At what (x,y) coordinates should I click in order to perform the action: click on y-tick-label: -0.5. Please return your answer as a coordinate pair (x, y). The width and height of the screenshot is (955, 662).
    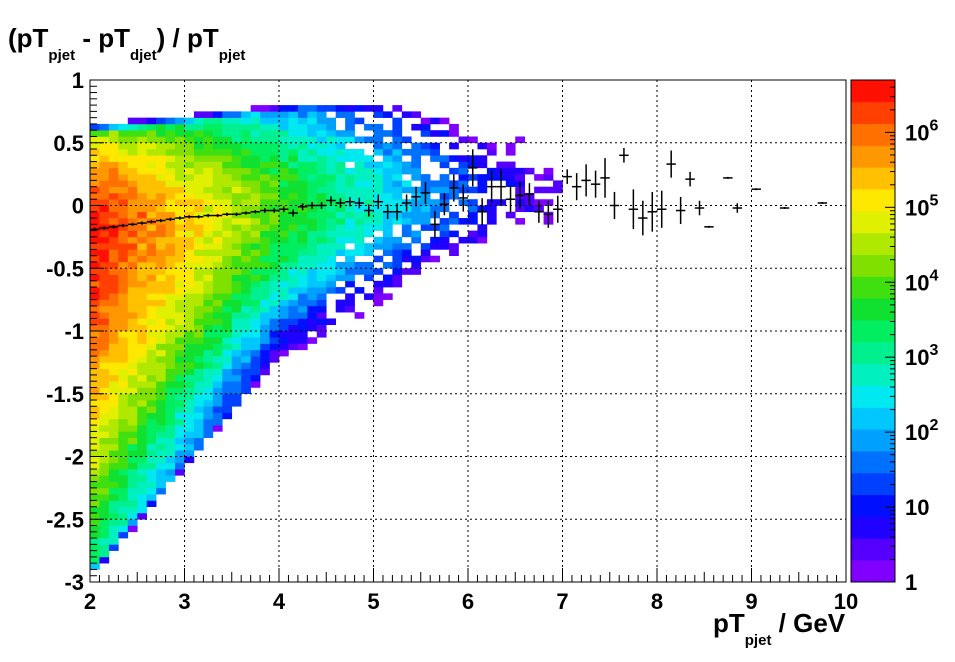
    Looking at the image, I should click on (65, 268).